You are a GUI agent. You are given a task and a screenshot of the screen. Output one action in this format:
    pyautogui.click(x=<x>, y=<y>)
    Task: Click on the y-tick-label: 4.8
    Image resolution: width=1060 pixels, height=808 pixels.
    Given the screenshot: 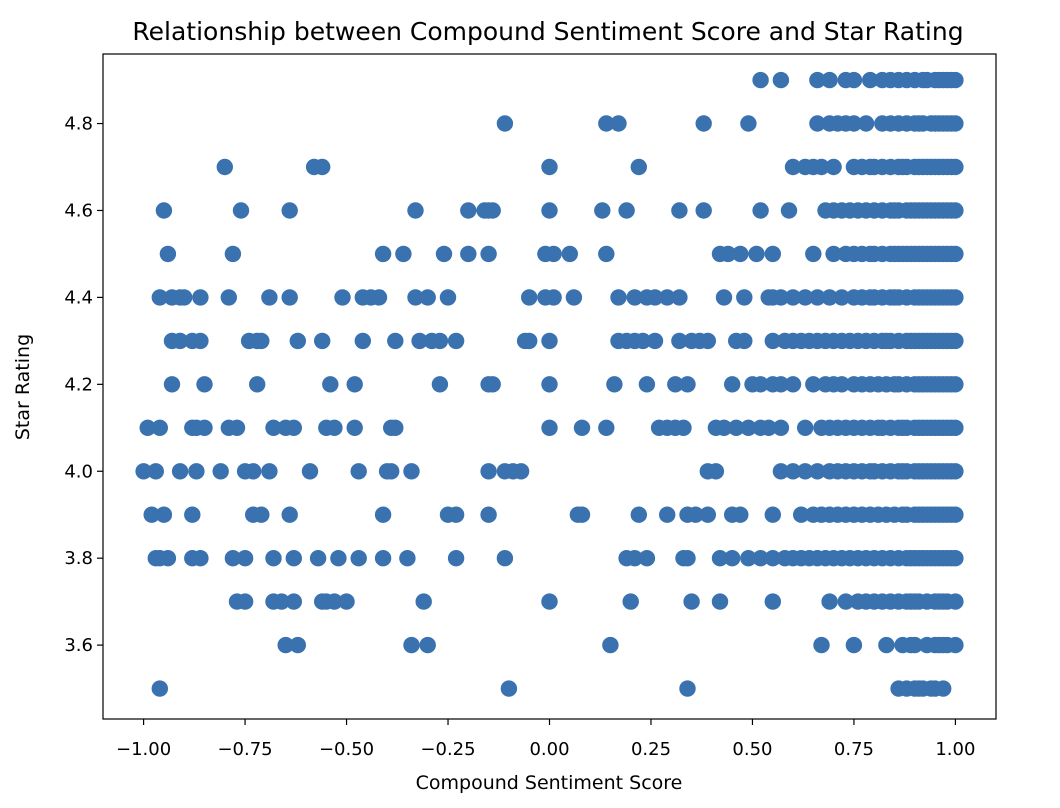 What is the action you would take?
    pyautogui.click(x=78, y=124)
    